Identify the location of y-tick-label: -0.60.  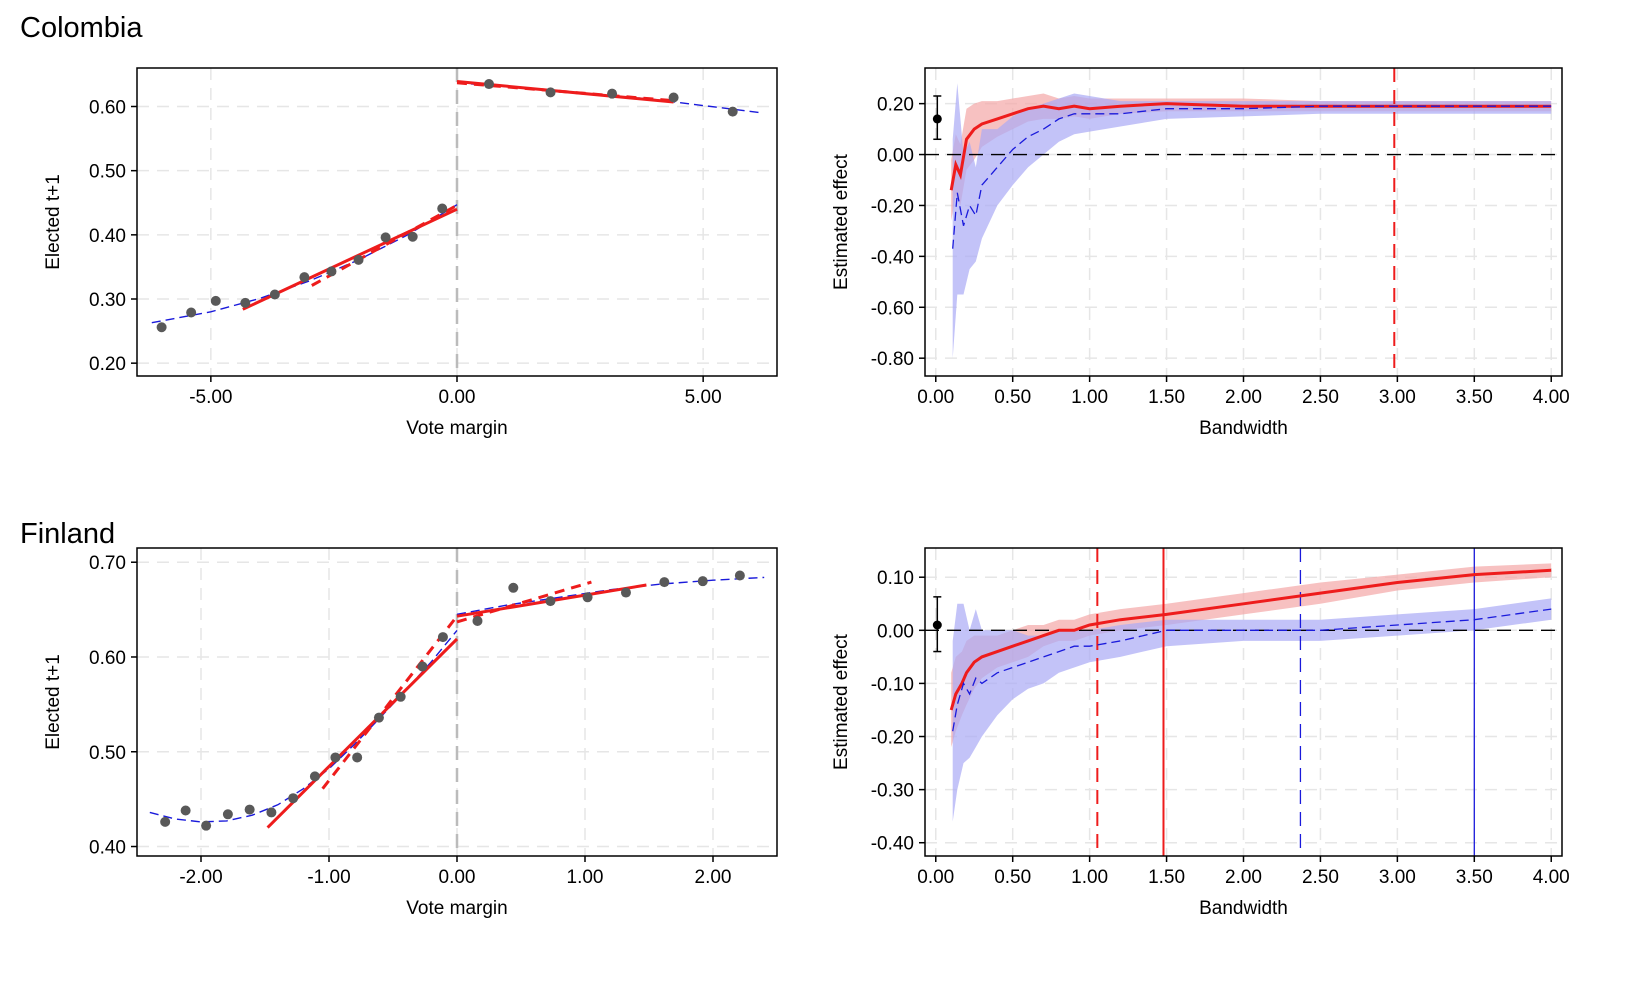
(892, 308).